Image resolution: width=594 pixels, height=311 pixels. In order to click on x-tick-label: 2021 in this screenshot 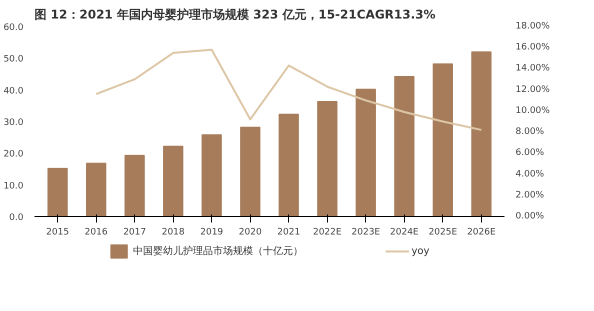, I will do `click(288, 233)`.